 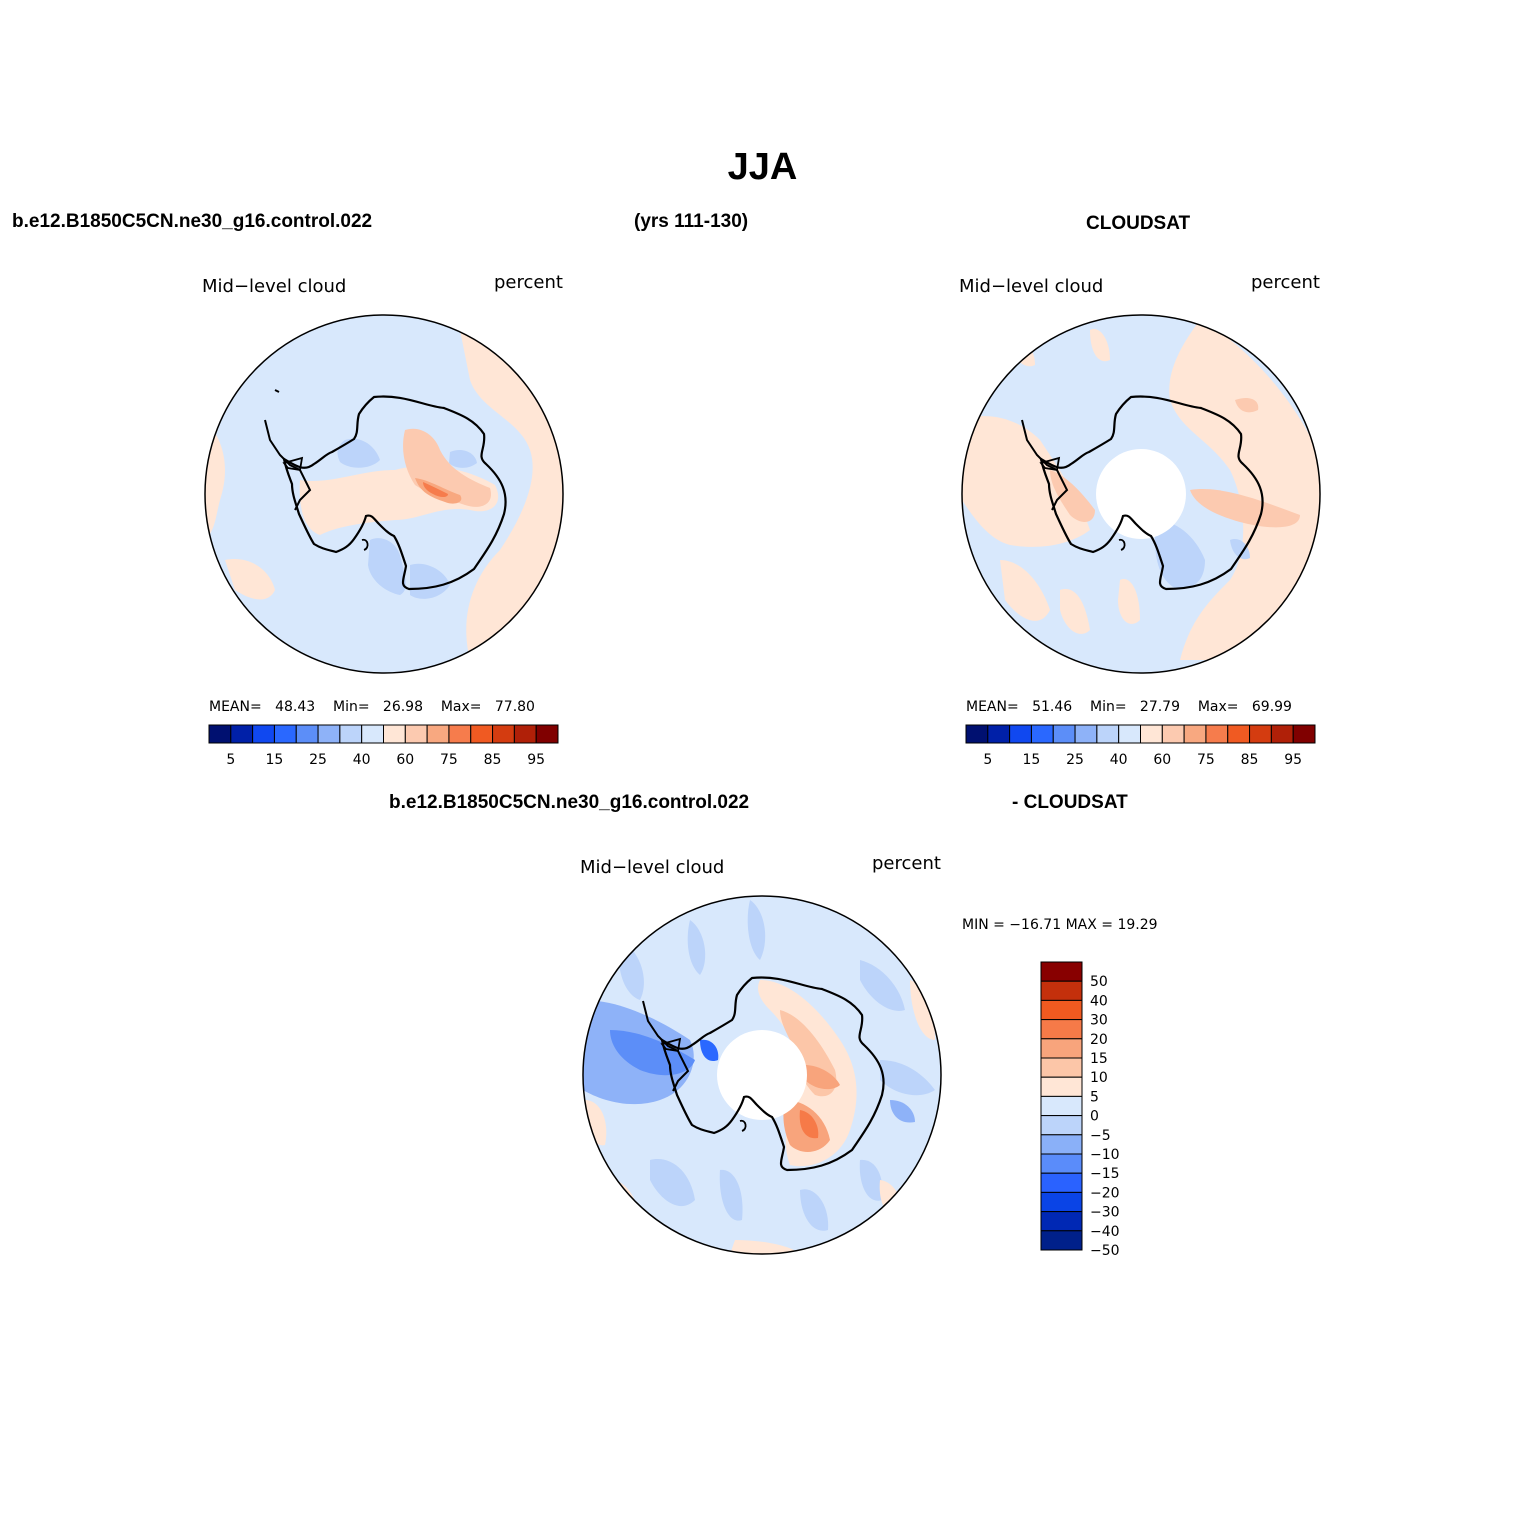 I want to click on colorbar-label: −10, so click(x=1105, y=1155).